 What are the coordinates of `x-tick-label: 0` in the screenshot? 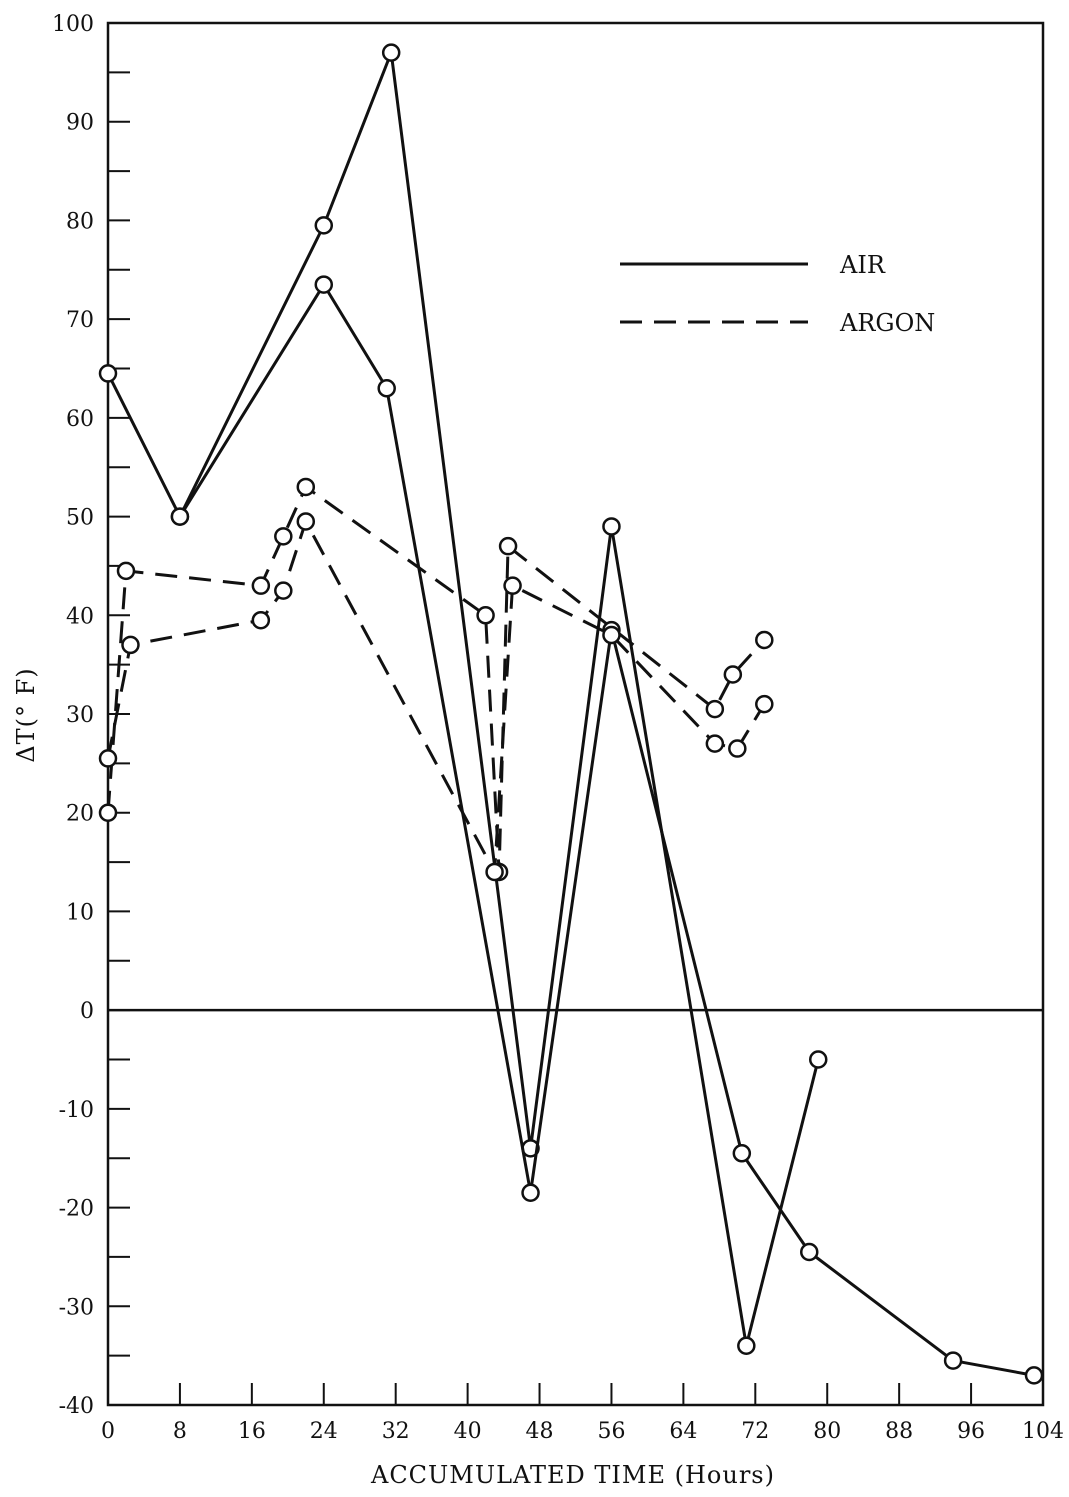 It's located at (108, 1431).